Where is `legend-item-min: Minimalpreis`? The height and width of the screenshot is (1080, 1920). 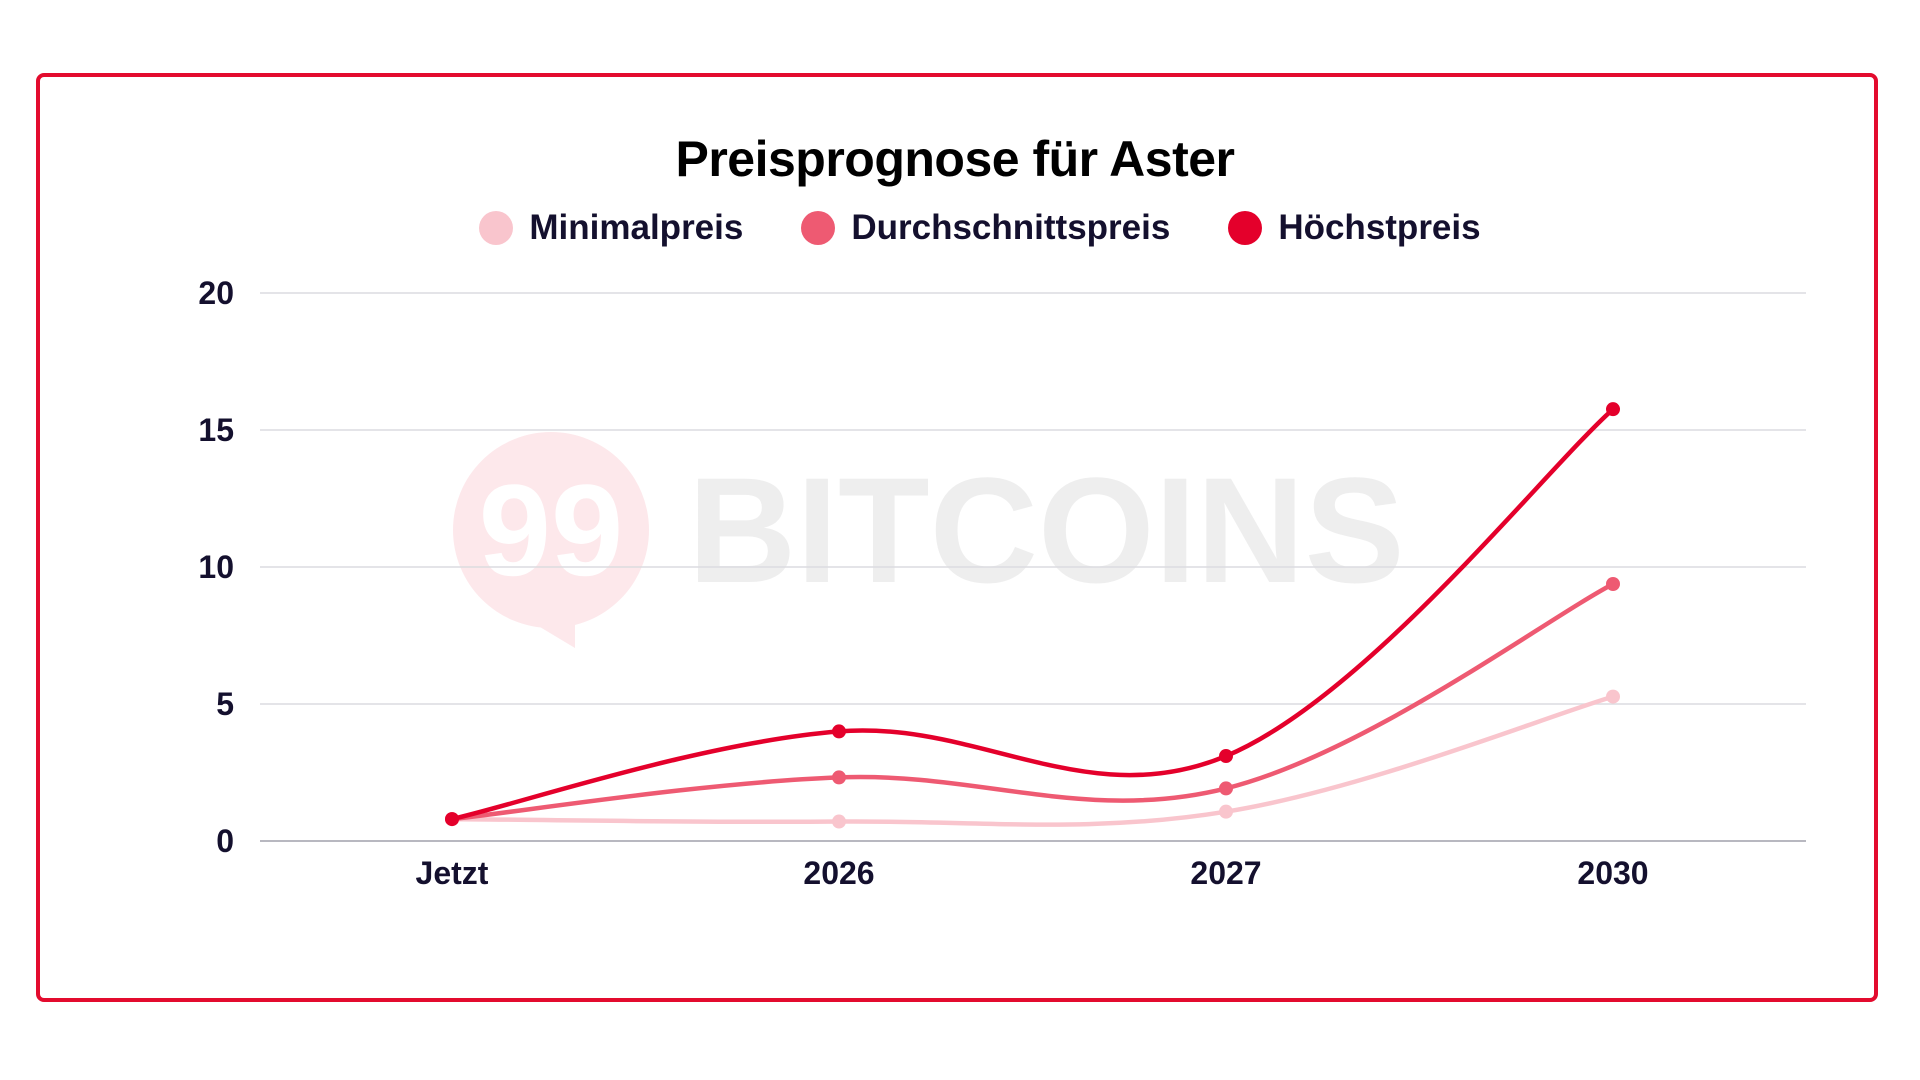
legend-item-min: Minimalpreis is located at coordinates (611, 228).